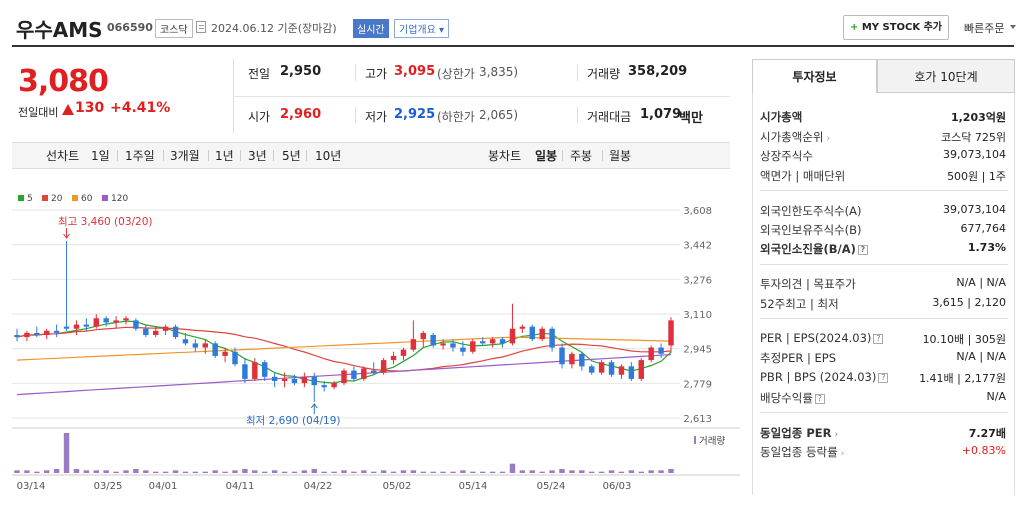  I want to click on info-value: 500원 | 1주, so click(976, 176).